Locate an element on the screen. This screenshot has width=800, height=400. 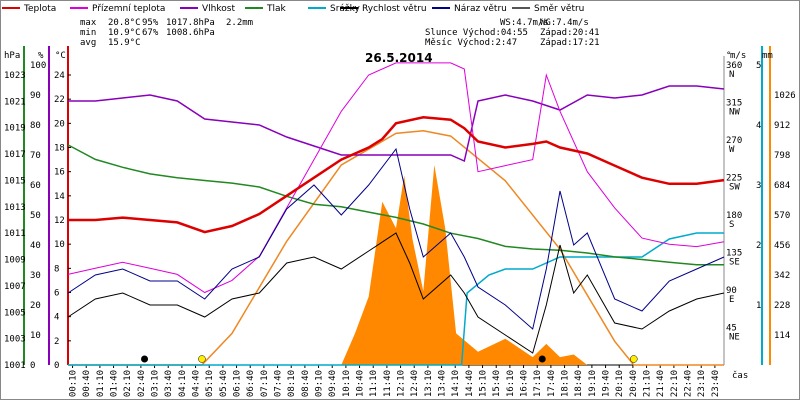
time-tick: 15:10 is located at coordinates (484, 383).